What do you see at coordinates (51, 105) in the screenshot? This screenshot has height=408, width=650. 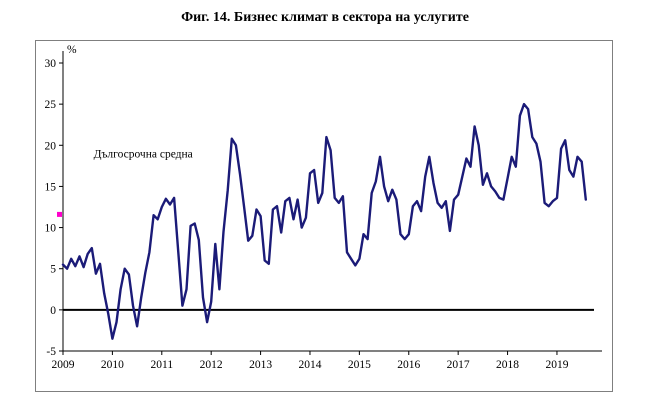 I see `y-tick-label: 25` at bounding box center [51, 105].